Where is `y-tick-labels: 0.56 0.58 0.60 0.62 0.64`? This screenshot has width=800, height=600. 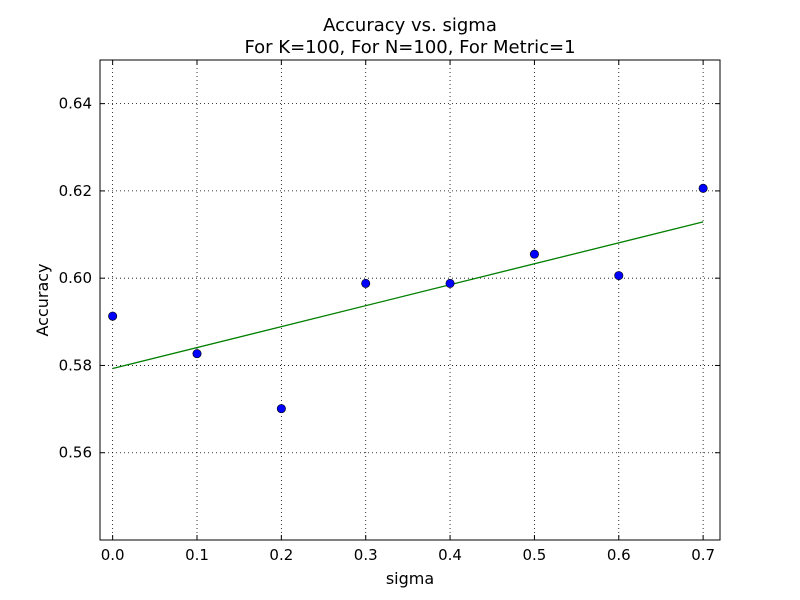
y-tick-labels: 0.56 0.58 0.60 0.62 0.64 is located at coordinates (75, 278).